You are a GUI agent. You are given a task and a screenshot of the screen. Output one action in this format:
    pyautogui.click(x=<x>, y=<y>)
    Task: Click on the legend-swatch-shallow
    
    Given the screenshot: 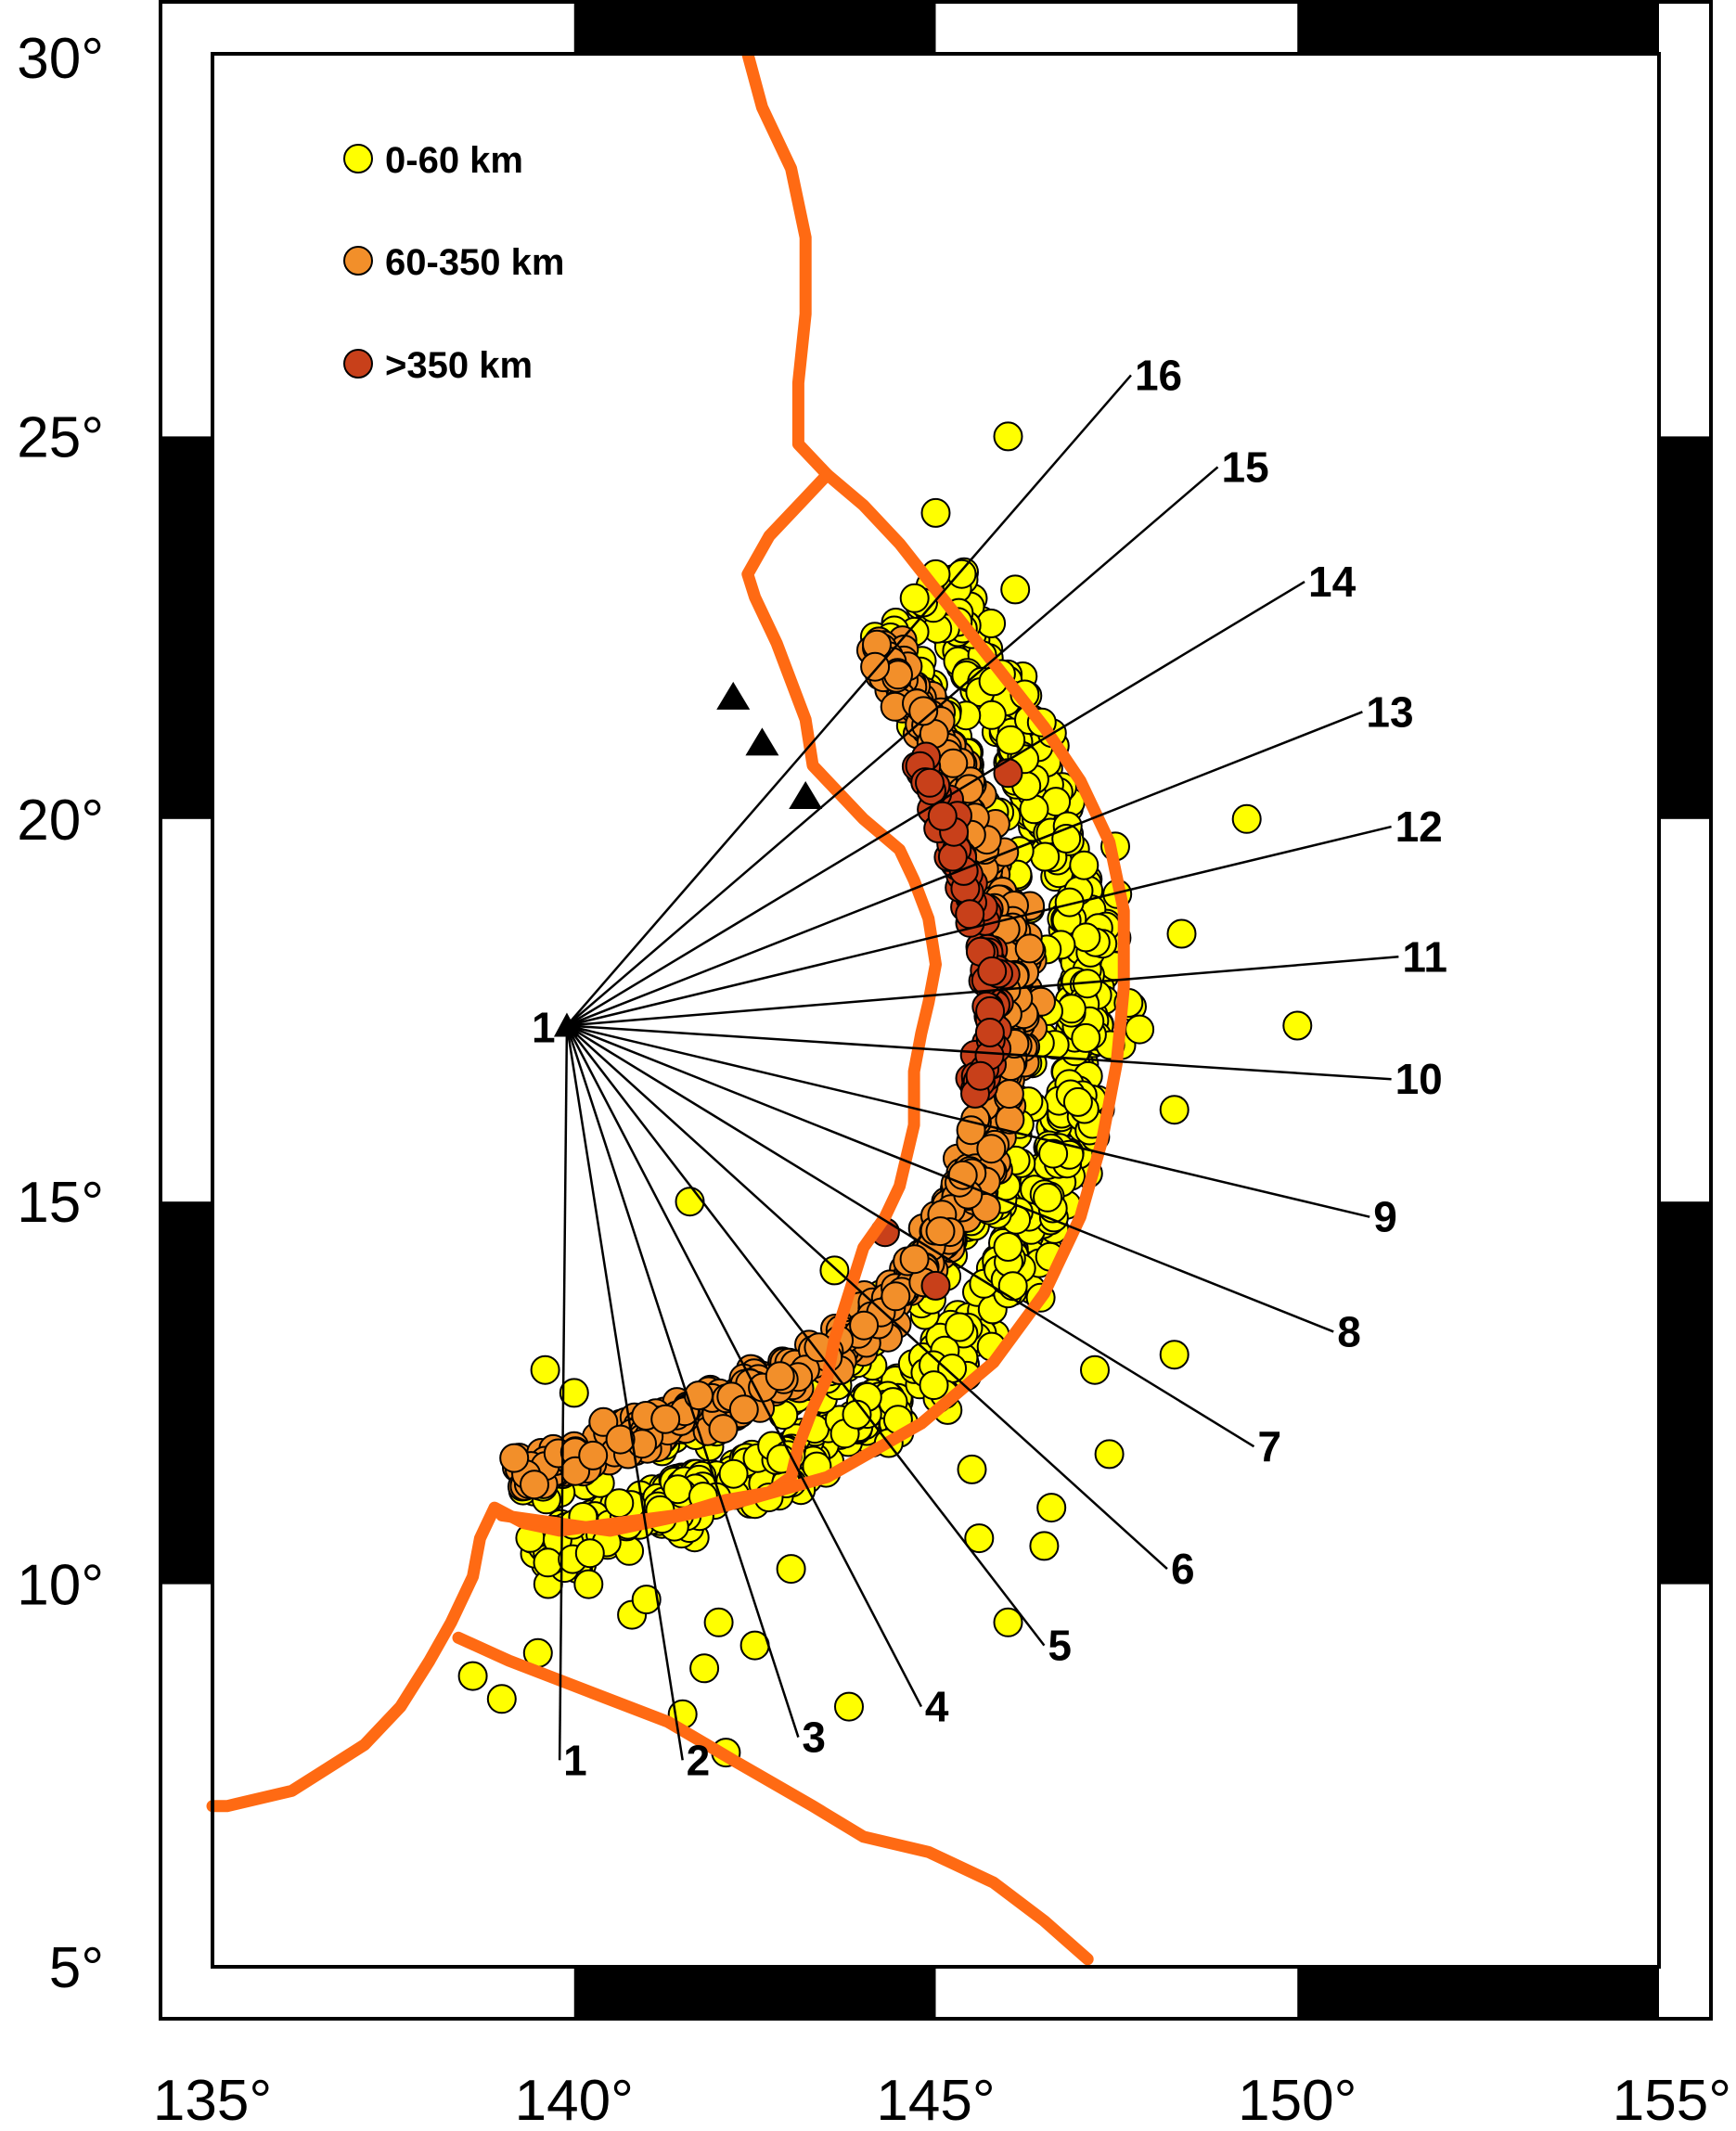 What is the action you would take?
    pyautogui.click(x=358, y=159)
    